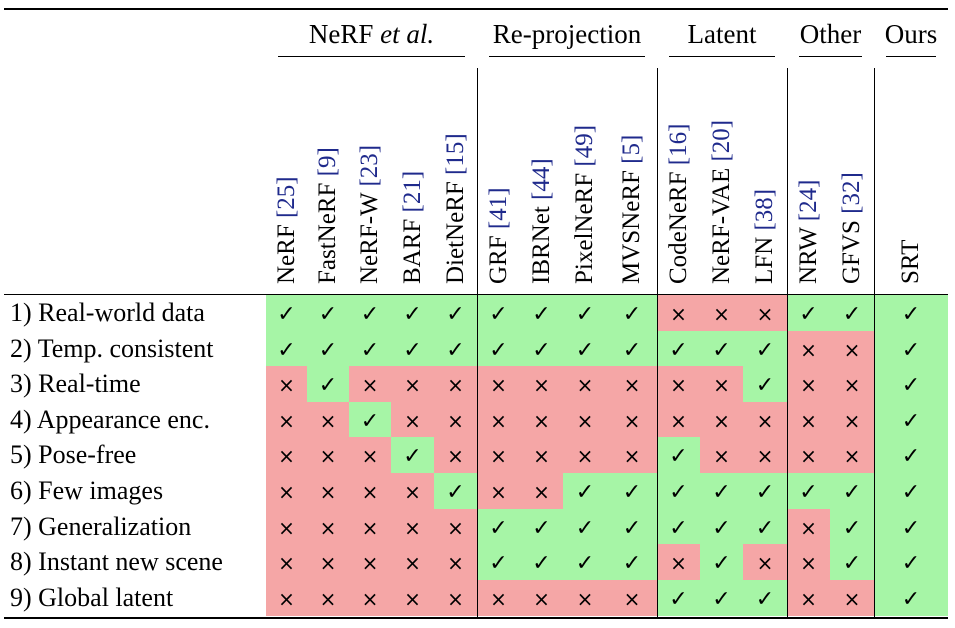 This screenshot has width=955, height=628. What do you see at coordinates (851, 193) in the screenshot?
I see `citation-link: [32]` at bounding box center [851, 193].